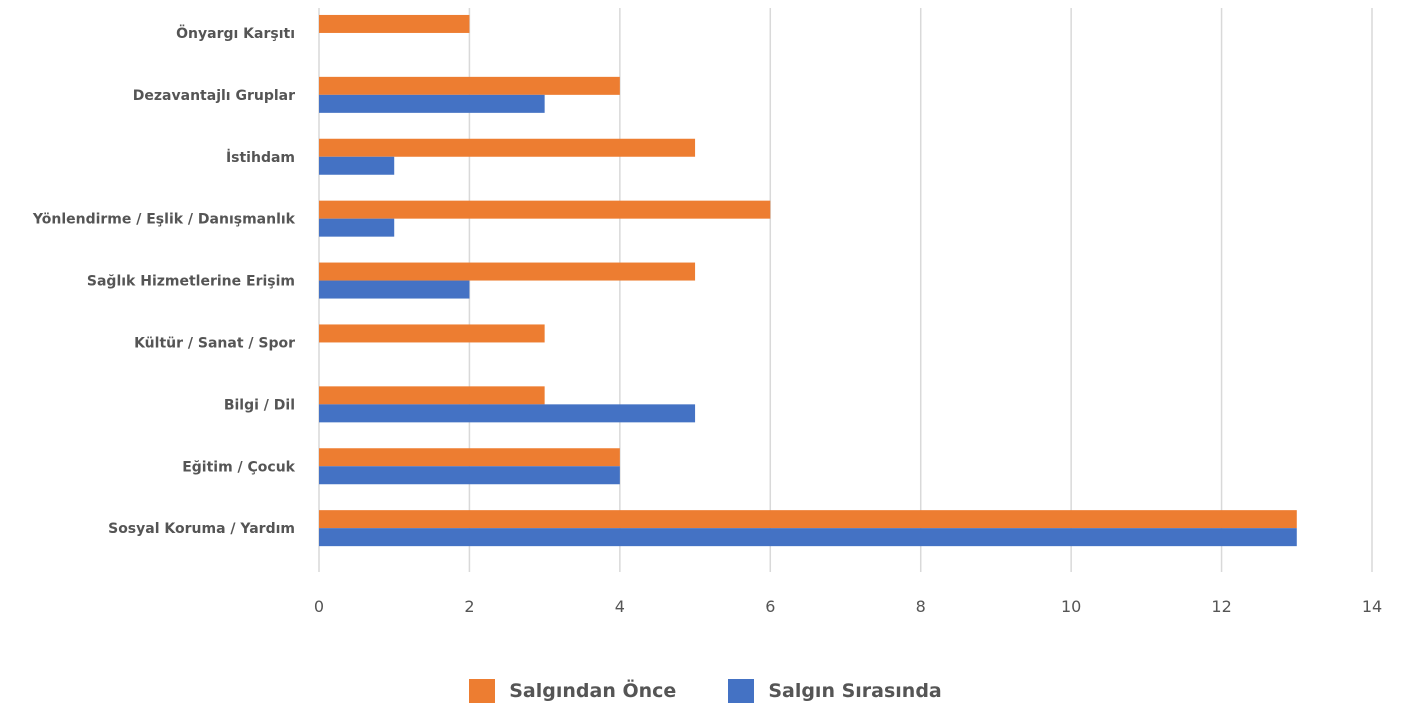  Describe the element at coordinates (191, 282) in the screenshot. I see `category-label: Sağlık Hizmetlerine Erişim` at that location.